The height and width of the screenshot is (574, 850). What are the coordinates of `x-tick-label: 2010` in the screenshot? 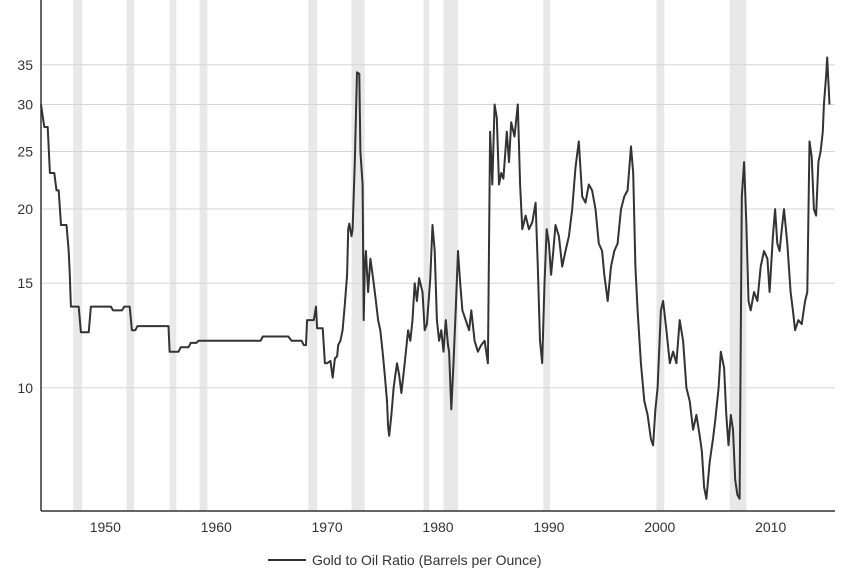 It's located at (770, 527).